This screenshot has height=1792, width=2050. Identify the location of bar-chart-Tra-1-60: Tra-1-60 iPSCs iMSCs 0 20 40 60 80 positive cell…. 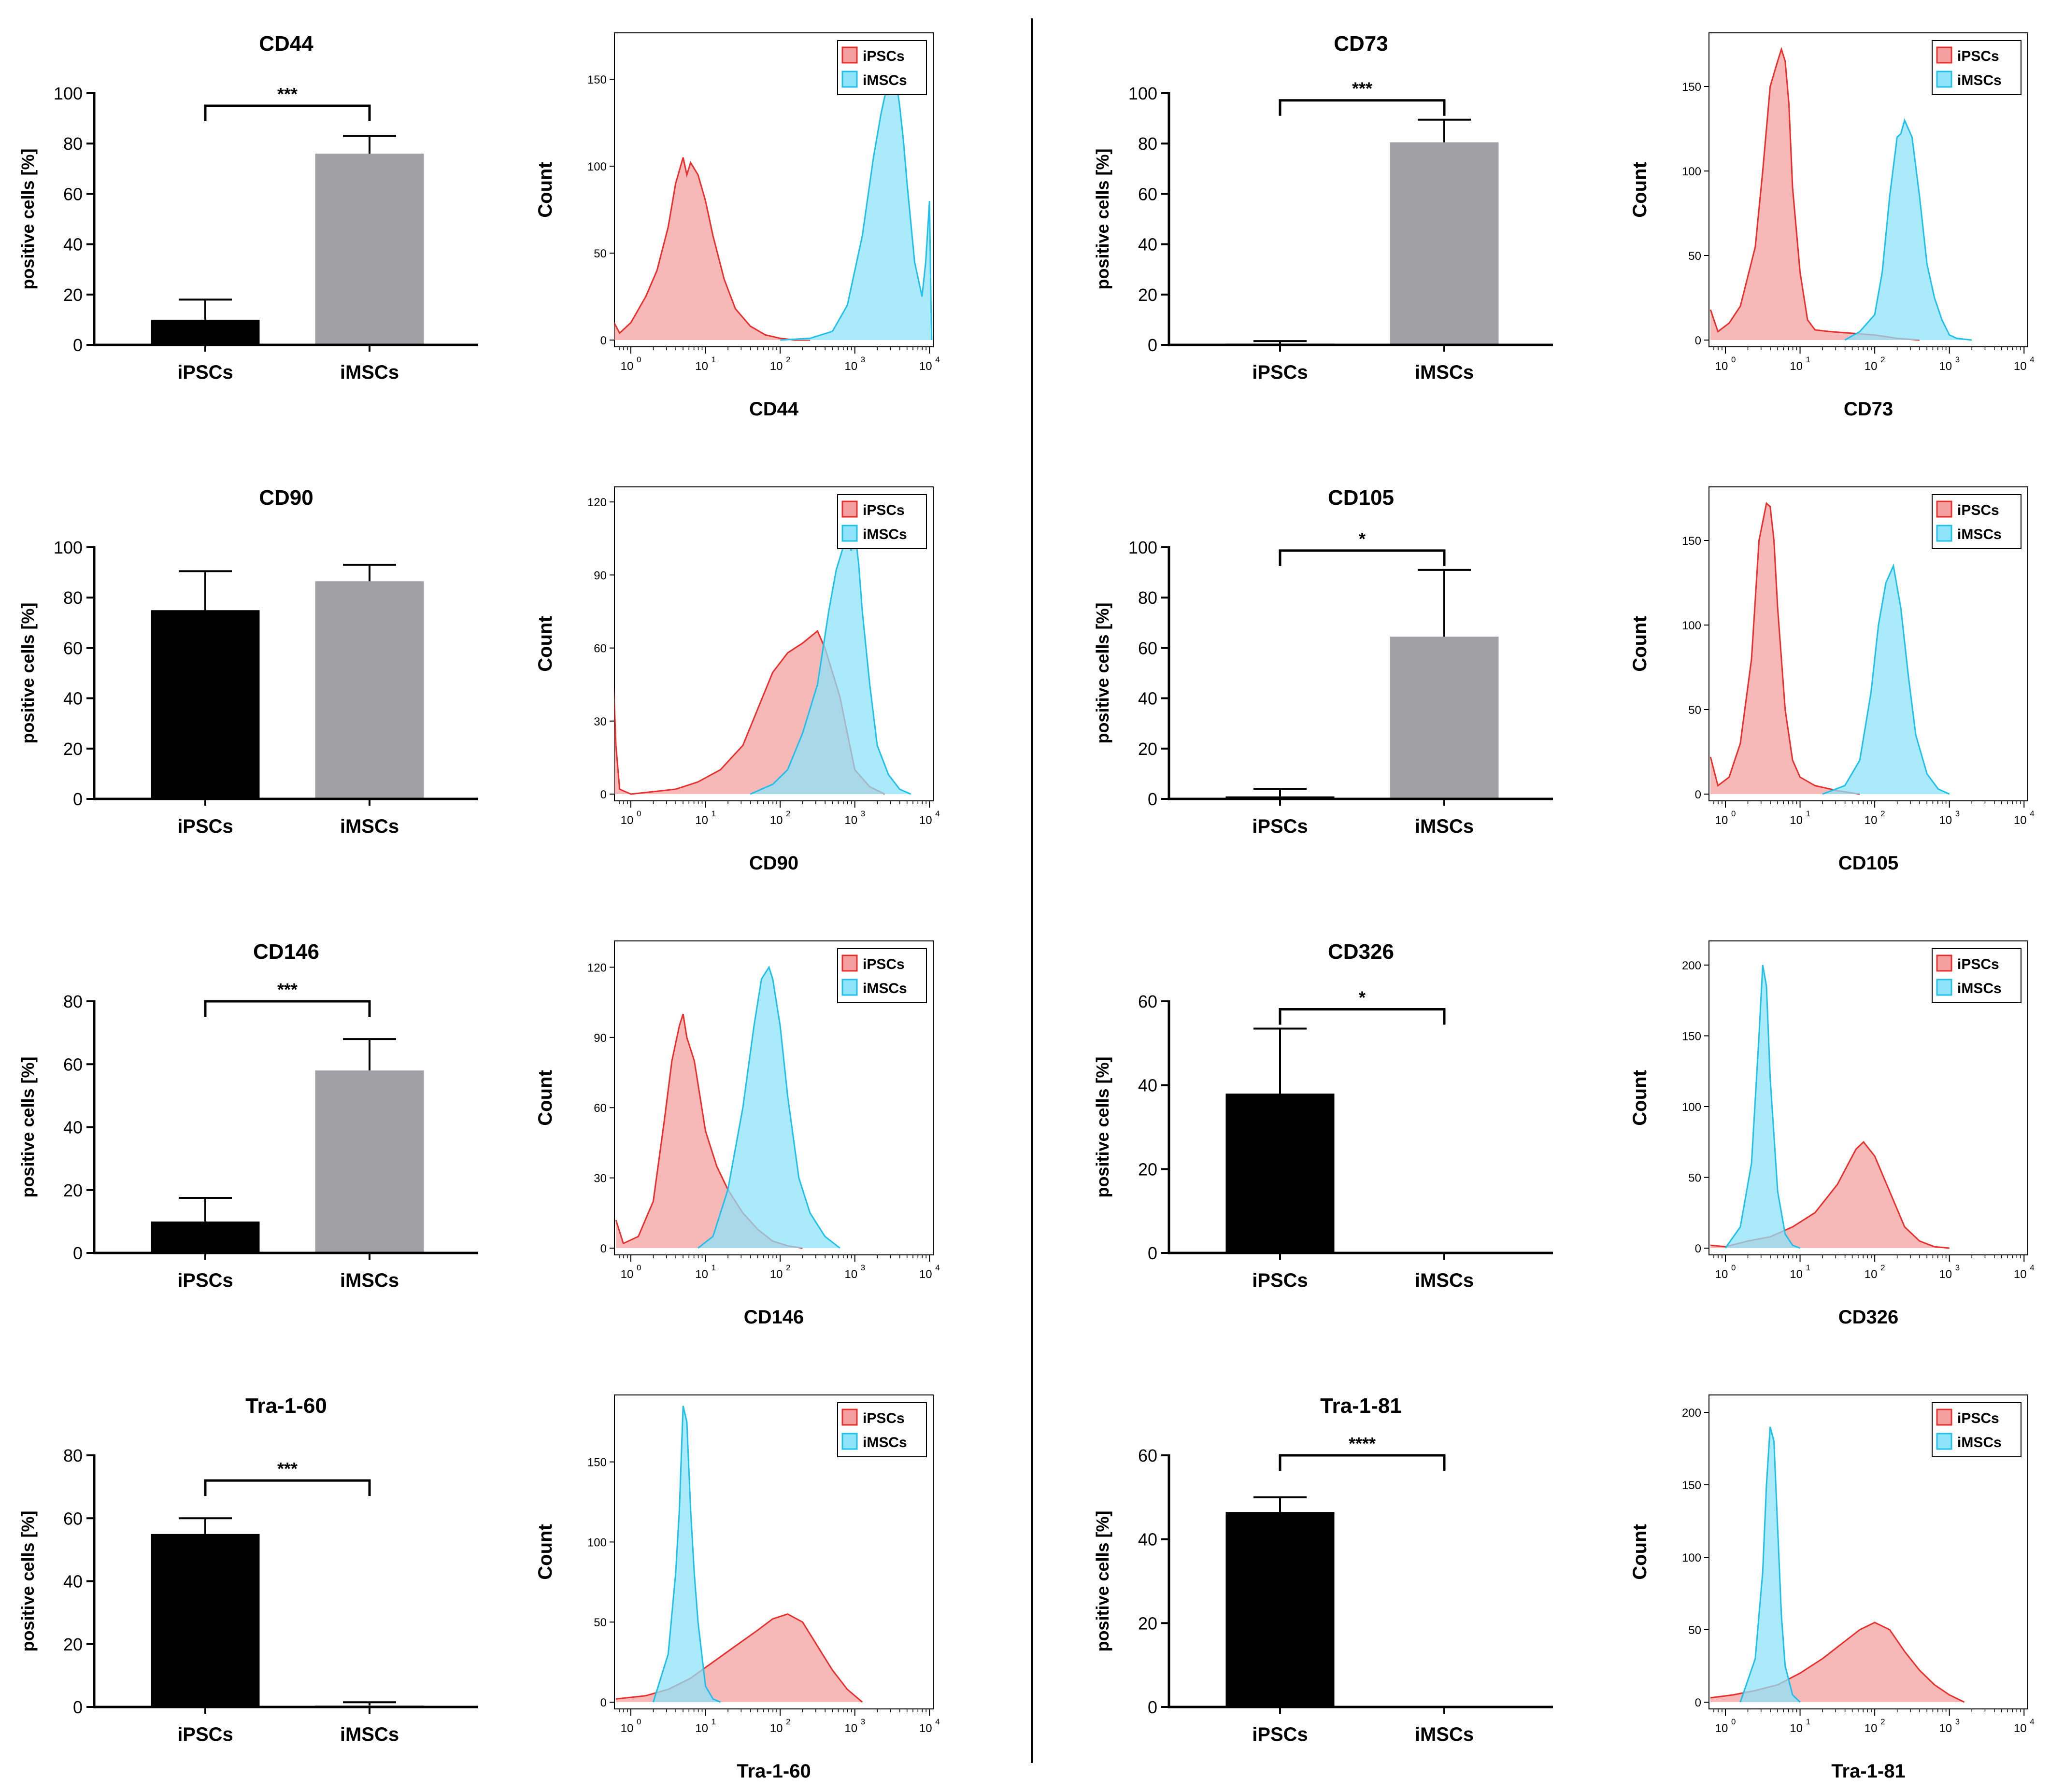
(248, 1569).